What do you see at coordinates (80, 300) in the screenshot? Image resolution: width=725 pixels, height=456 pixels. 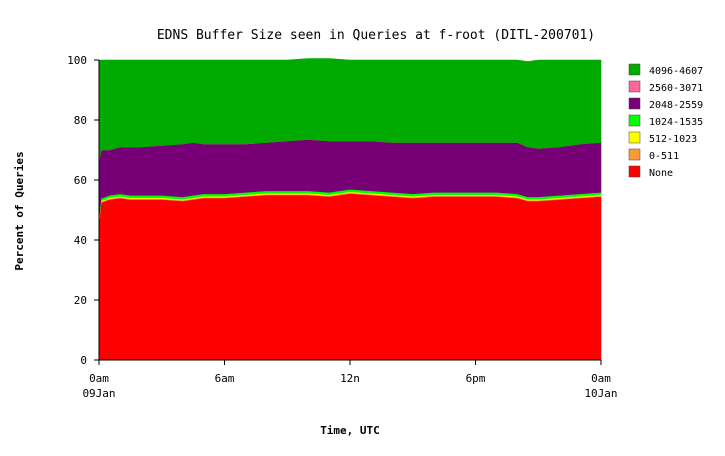 I see `y-tick-label: 20` at bounding box center [80, 300].